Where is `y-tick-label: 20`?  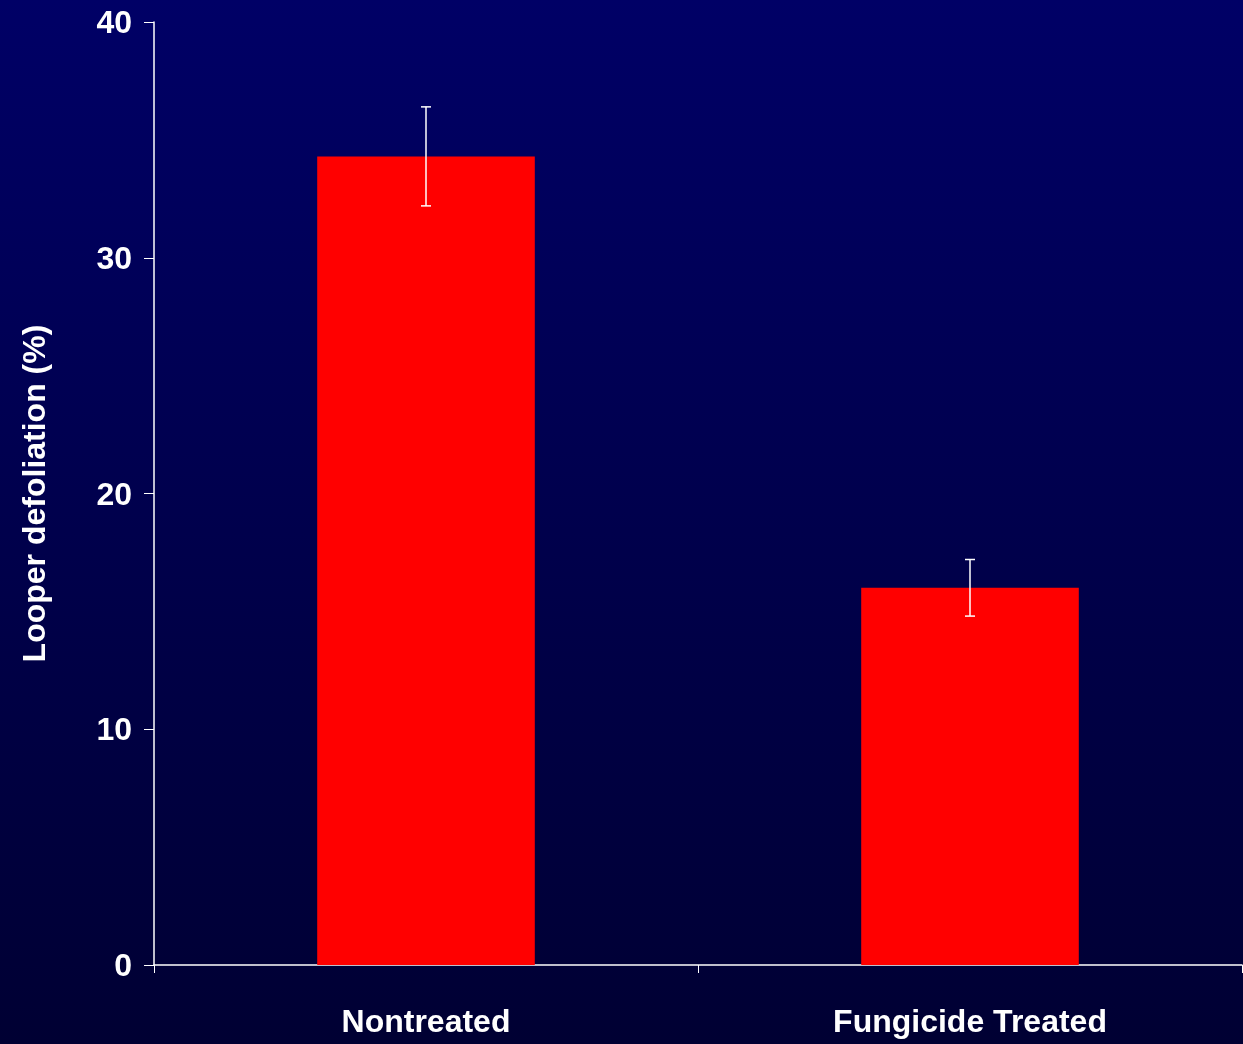 y-tick-label: 20 is located at coordinates (114, 493).